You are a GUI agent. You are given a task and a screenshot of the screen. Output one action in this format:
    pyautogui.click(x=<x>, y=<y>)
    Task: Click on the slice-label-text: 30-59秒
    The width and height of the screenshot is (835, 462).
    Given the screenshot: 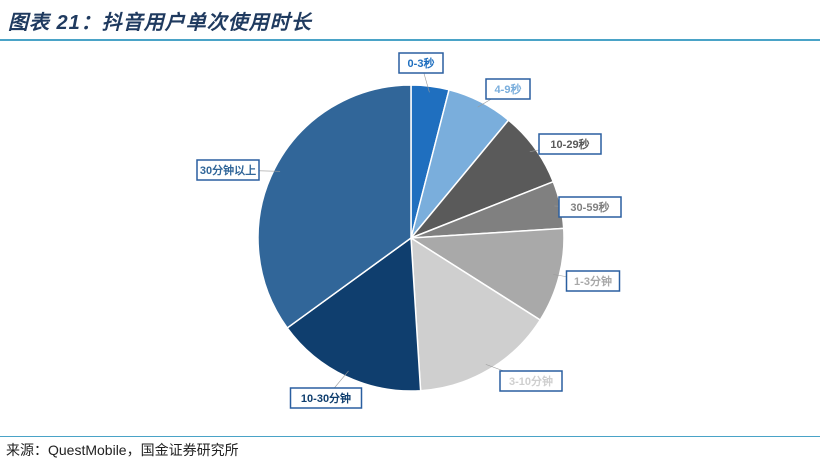 What is the action you would take?
    pyautogui.click(x=589, y=207)
    